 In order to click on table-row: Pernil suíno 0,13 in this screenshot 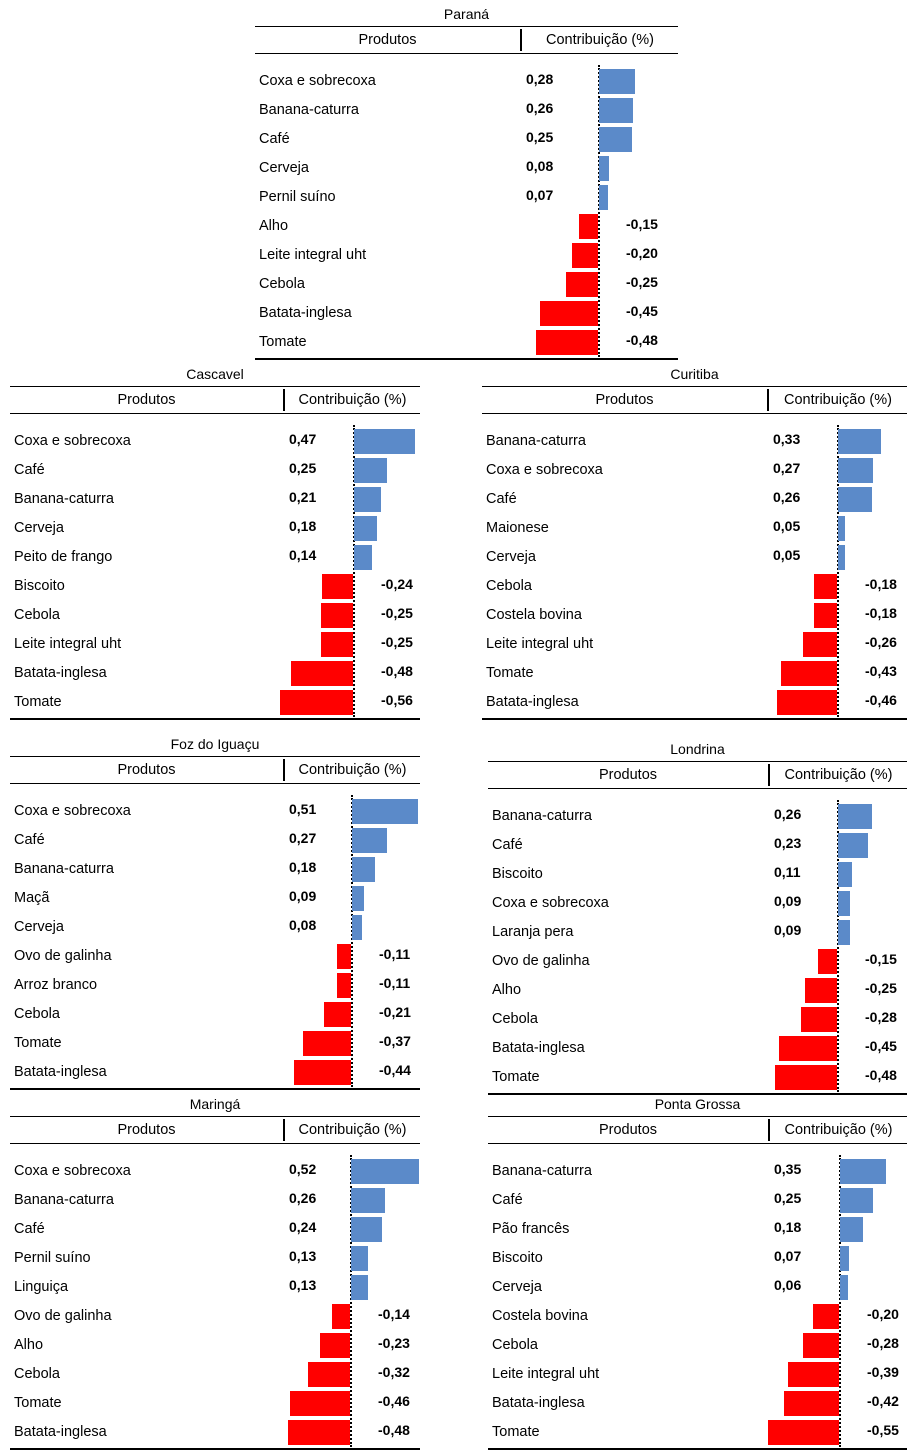, I will do `click(215, 1258)`.